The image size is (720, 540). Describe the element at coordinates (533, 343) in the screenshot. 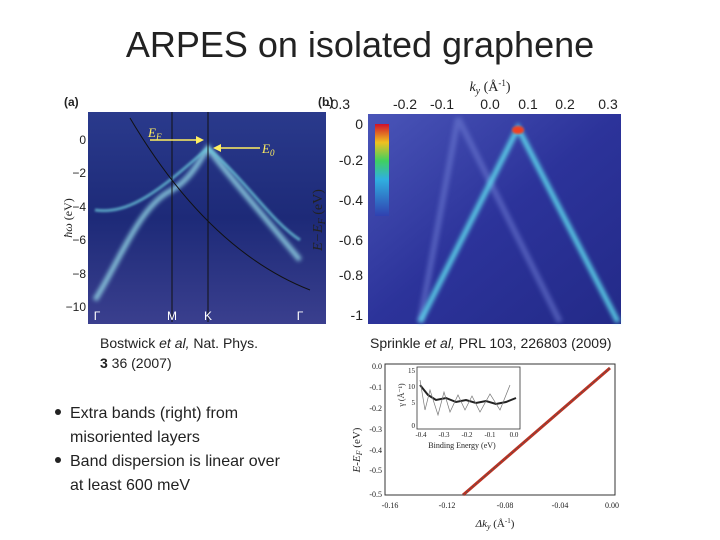

I see `caption-part: PRL 103, 226803 (2009)` at that location.